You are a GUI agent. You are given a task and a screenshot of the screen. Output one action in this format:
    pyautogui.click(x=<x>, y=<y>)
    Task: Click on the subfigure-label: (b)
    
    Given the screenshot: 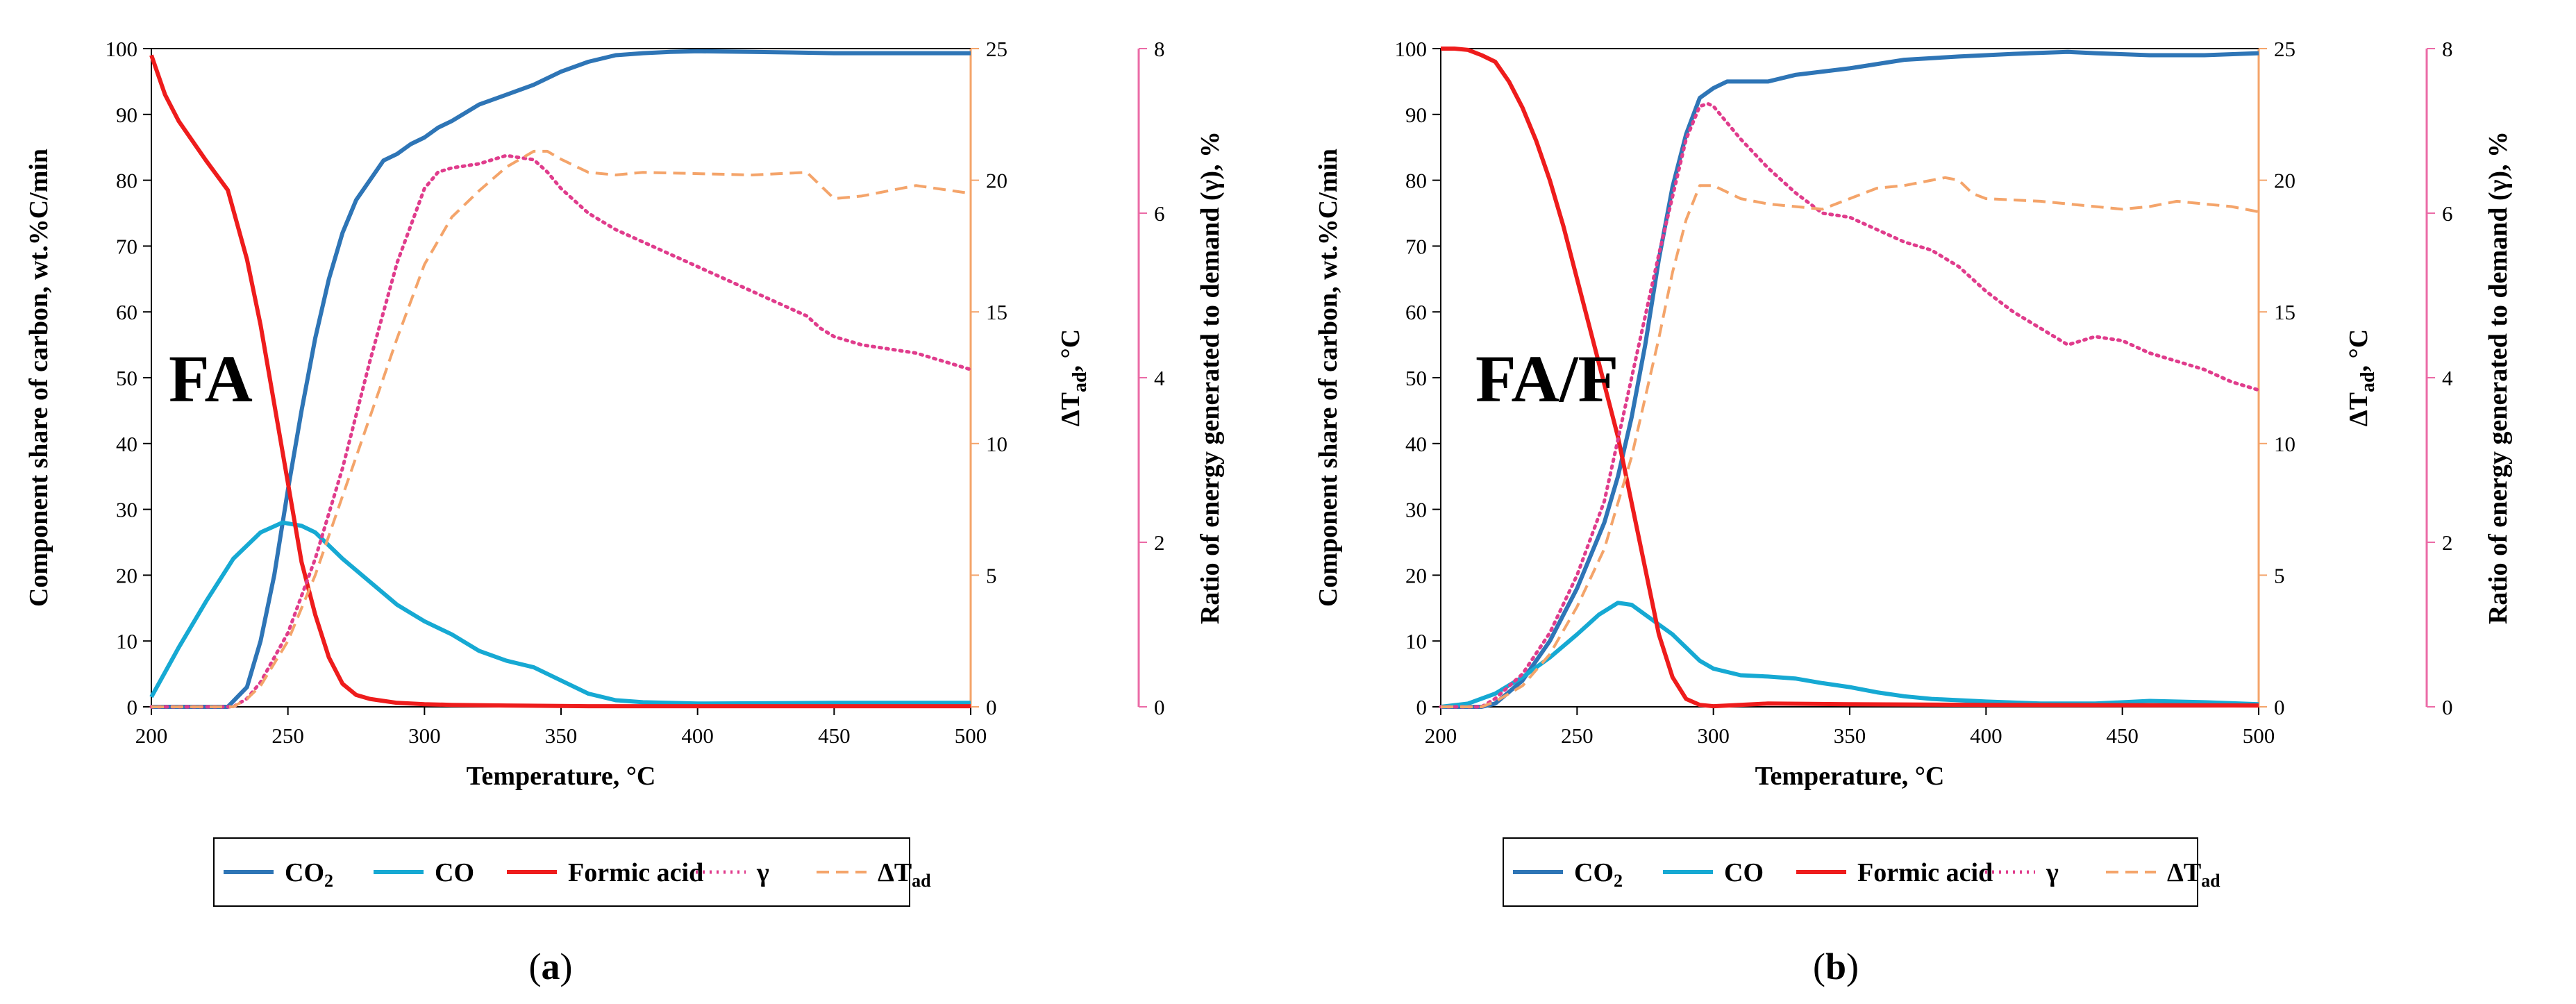 What is the action you would take?
    pyautogui.click(x=1836, y=966)
    